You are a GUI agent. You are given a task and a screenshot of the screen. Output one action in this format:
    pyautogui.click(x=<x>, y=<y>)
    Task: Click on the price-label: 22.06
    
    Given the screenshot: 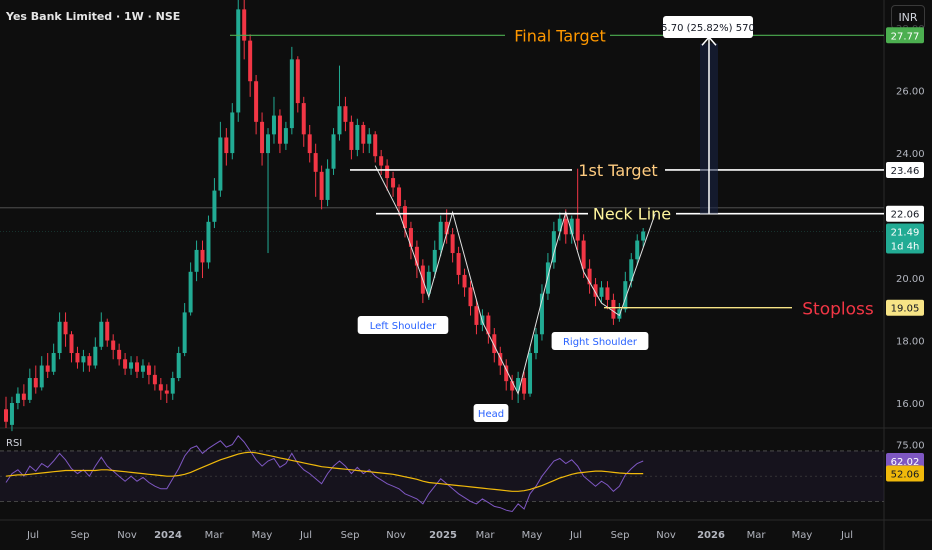 What is the action you would take?
    pyautogui.click(x=905, y=213)
    